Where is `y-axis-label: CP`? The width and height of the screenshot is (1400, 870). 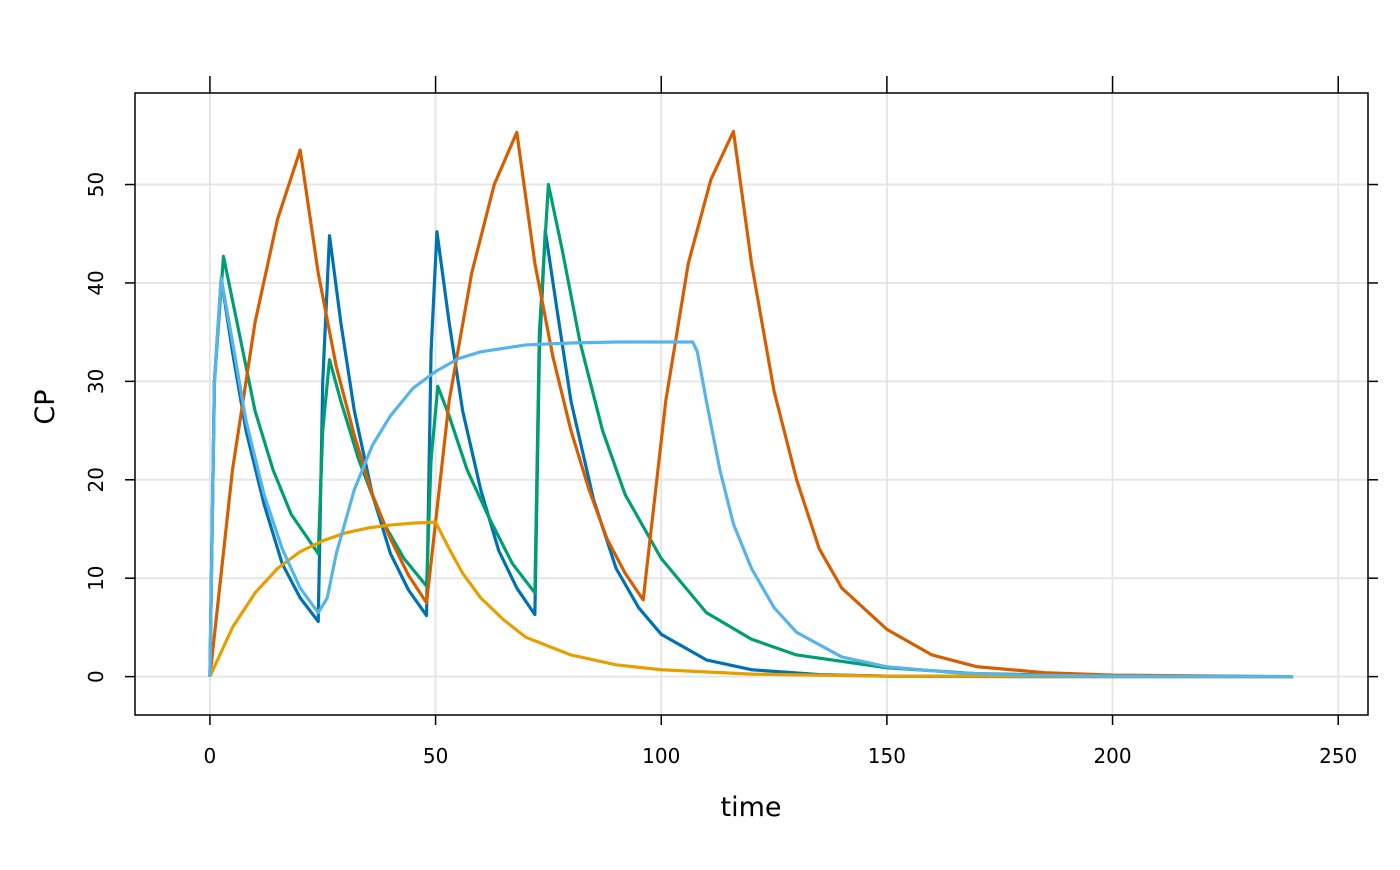
y-axis-label: CP is located at coordinates (45, 406).